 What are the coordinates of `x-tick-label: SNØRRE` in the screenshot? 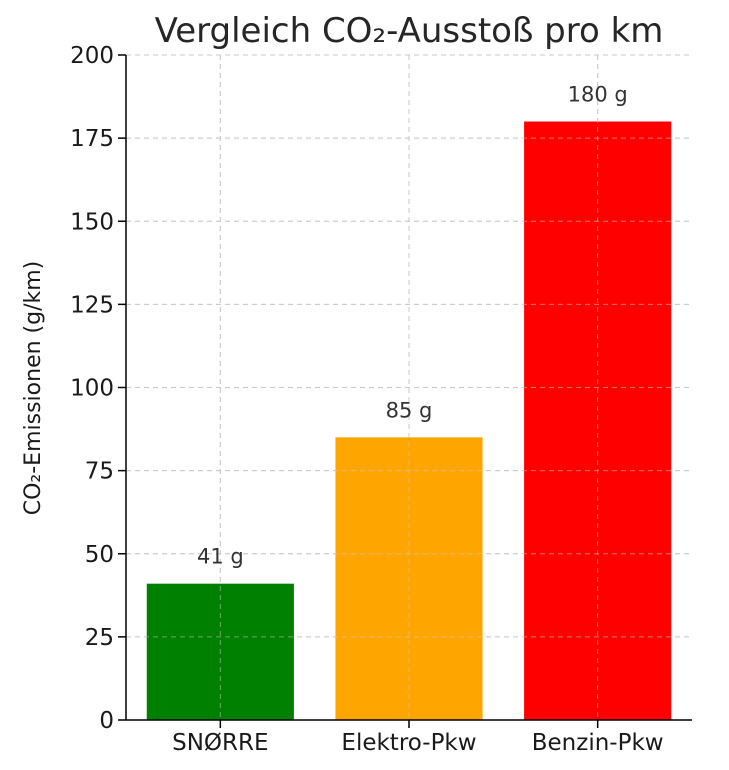 It's located at (220, 743).